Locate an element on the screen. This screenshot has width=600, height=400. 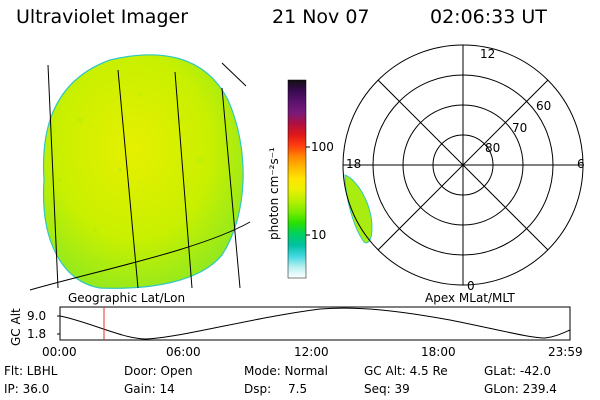
x-tick-label-4: 23:59 is located at coordinates (565, 352).